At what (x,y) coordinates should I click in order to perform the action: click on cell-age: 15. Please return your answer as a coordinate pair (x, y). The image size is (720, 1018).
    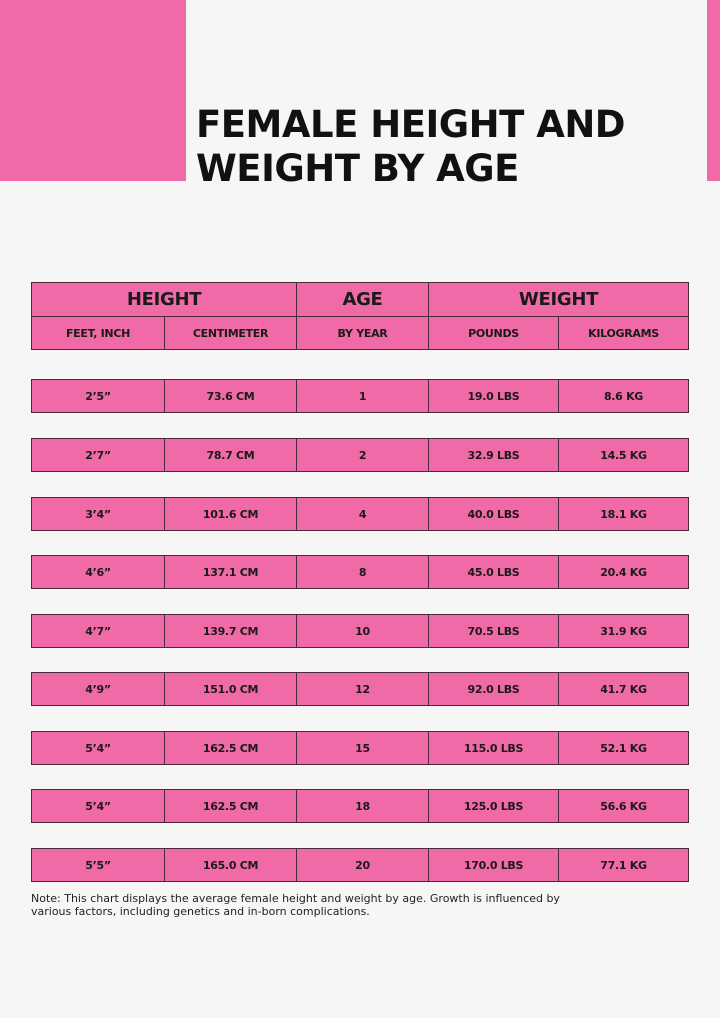
    Looking at the image, I should click on (362, 748).